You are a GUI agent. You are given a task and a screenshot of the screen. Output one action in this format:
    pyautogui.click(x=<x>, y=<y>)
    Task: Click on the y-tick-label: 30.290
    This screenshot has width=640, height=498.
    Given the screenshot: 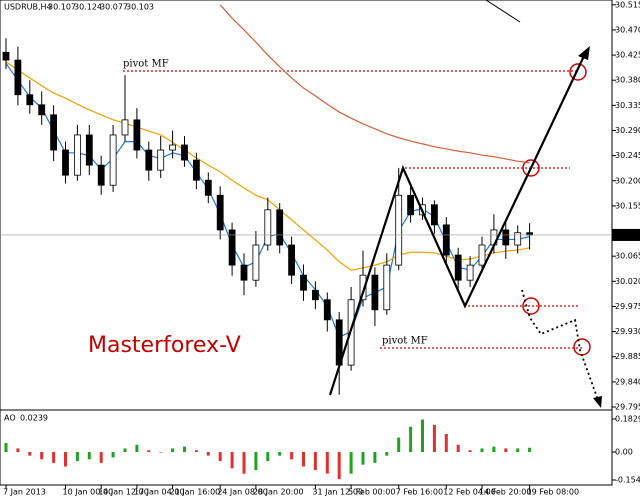 What is the action you would take?
    pyautogui.click(x=627, y=130)
    